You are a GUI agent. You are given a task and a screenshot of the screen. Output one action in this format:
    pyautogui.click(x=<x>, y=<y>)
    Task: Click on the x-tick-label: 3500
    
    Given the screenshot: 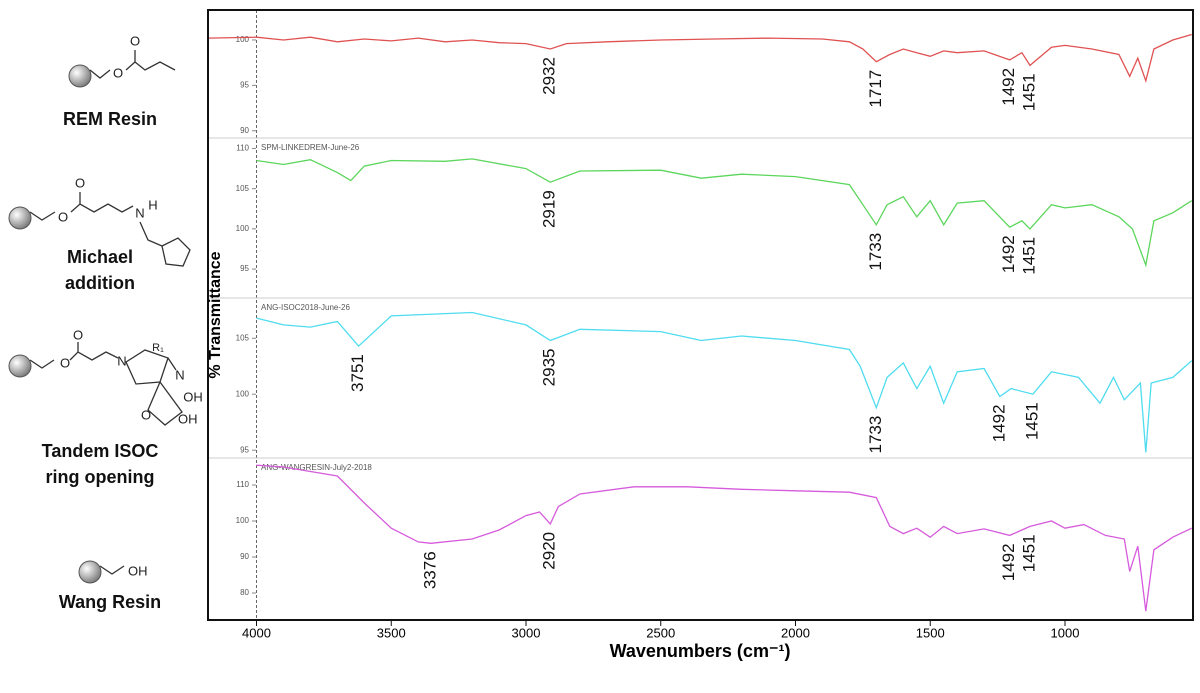 What is the action you would take?
    pyautogui.click(x=391, y=632)
    